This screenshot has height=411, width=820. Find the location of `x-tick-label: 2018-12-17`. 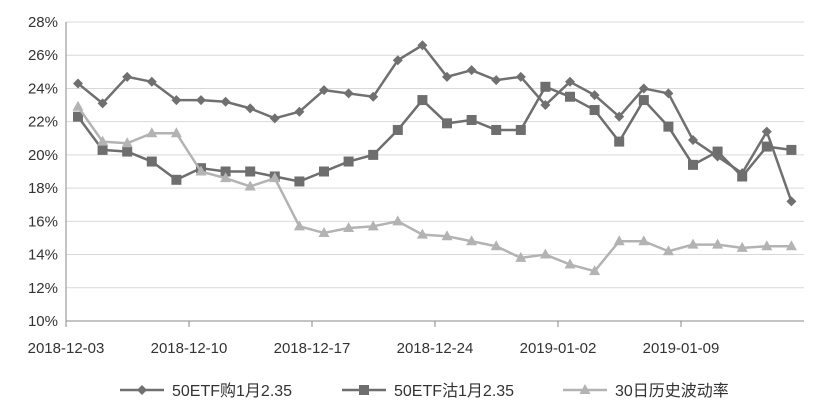

x-tick-label: 2018-12-17 is located at coordinates (312, 348).